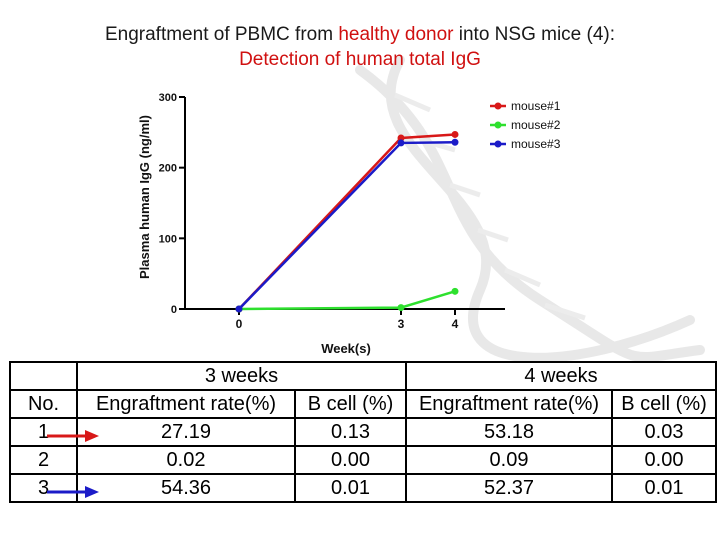 The width and height of the screenshot is (720, 540). What do you see at coordinates (509, 488) in the screenshot?
I see `table-cell: 52.37` at bounding box center [509, 488].